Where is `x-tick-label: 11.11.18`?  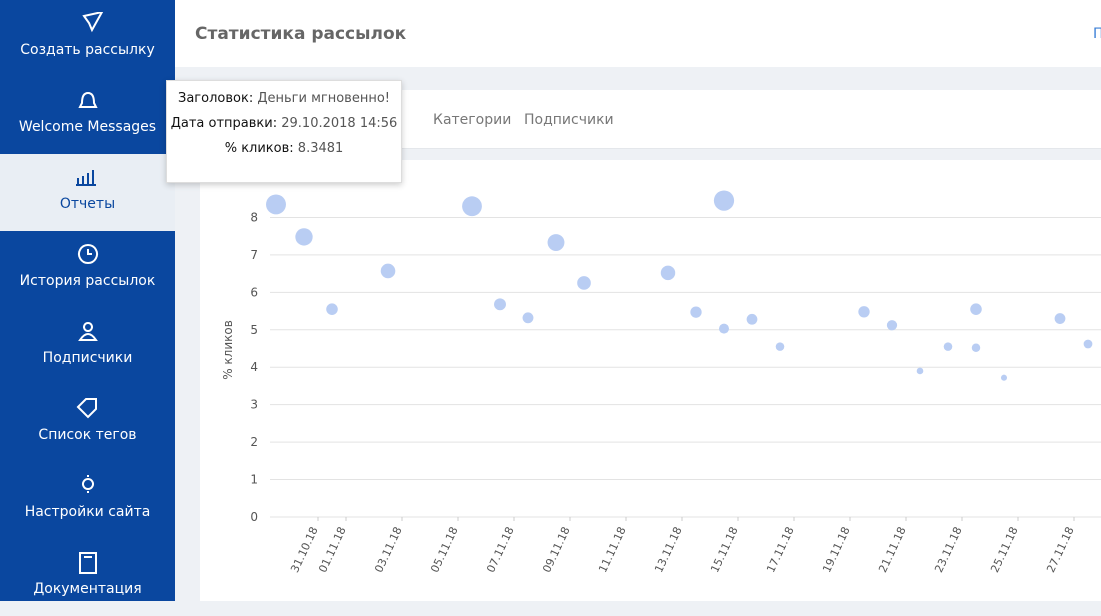 x-tick-label: 11.11.18 is located at coordinates (612, 550).